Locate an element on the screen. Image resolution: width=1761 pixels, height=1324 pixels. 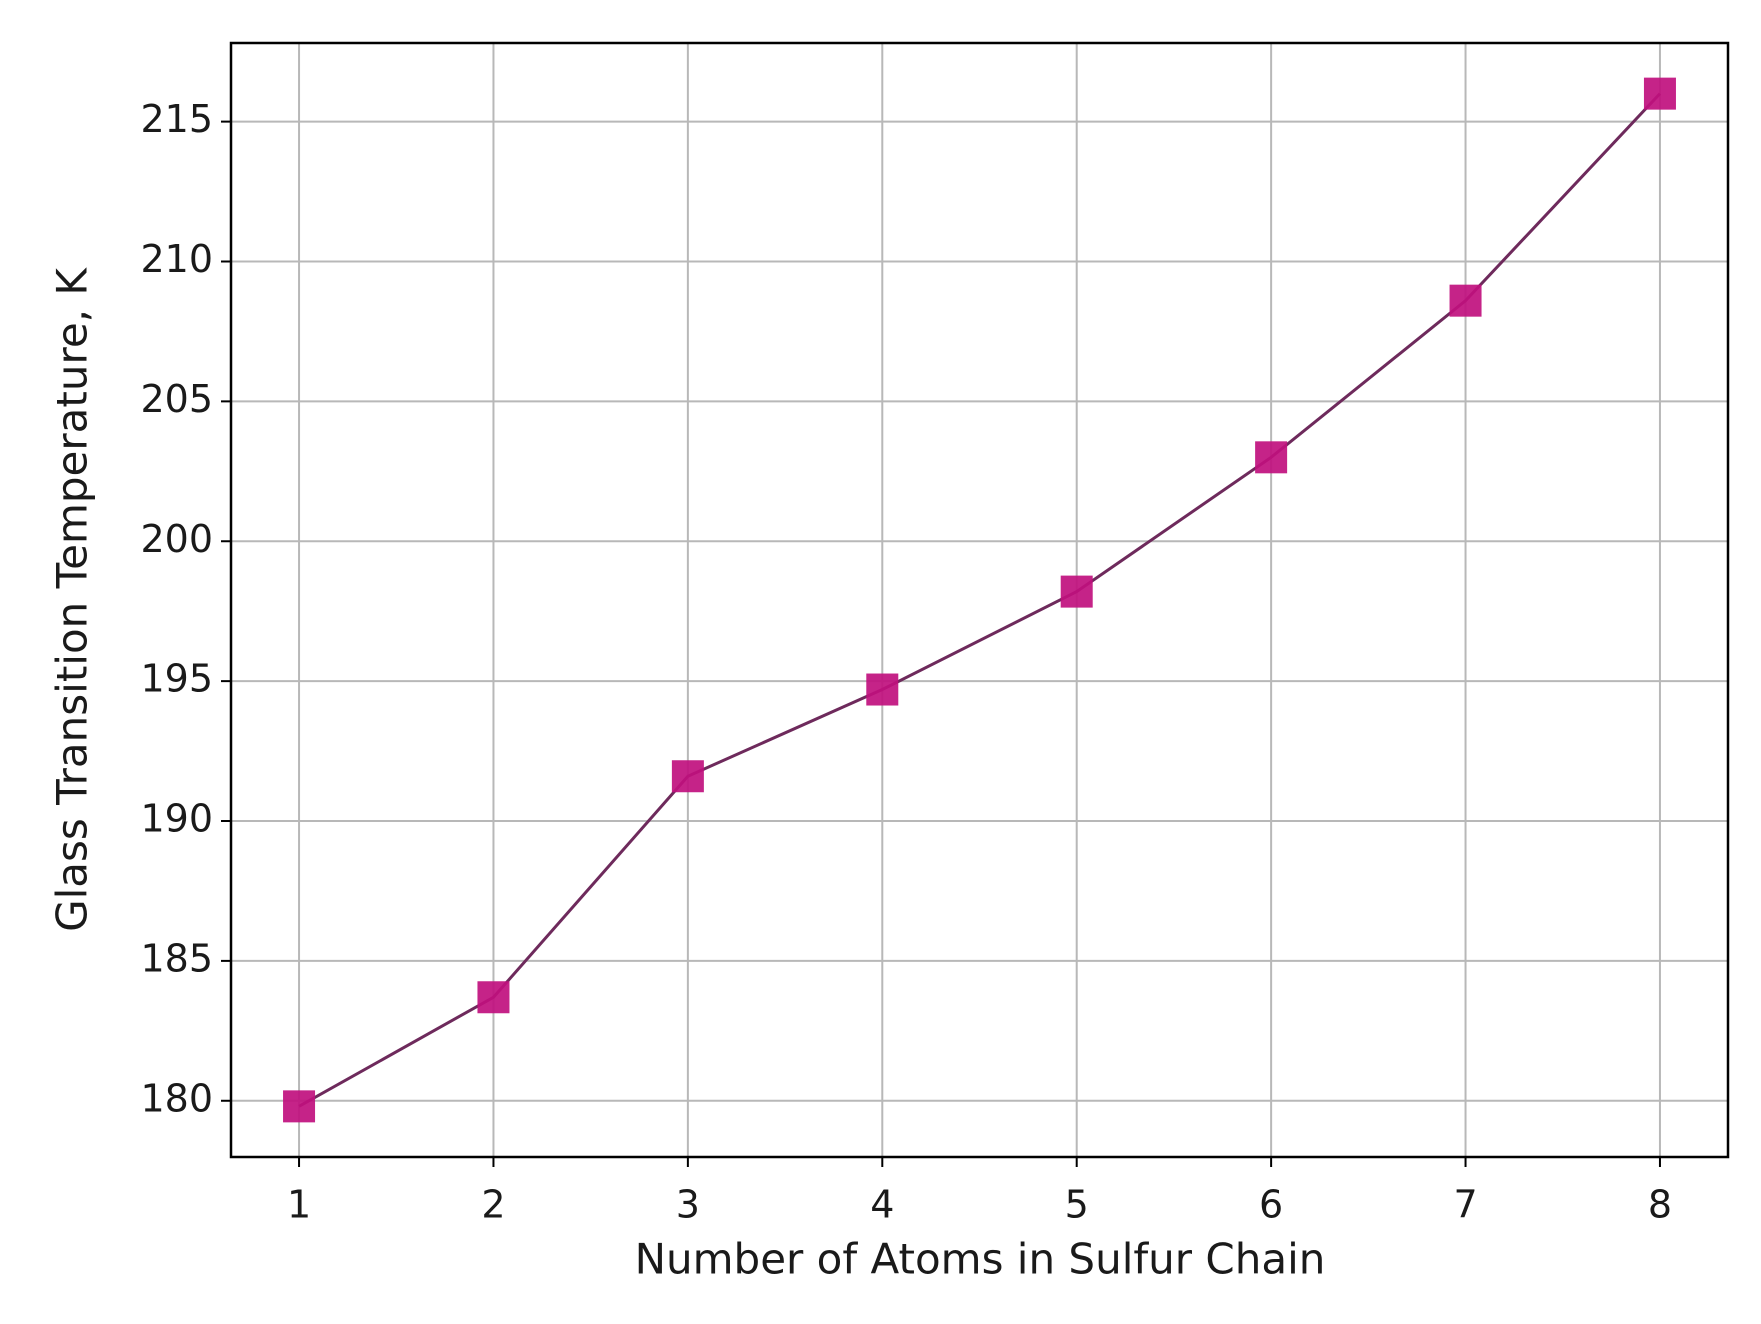
x-tick-label: 3 is located at coordinates (688, 1205).